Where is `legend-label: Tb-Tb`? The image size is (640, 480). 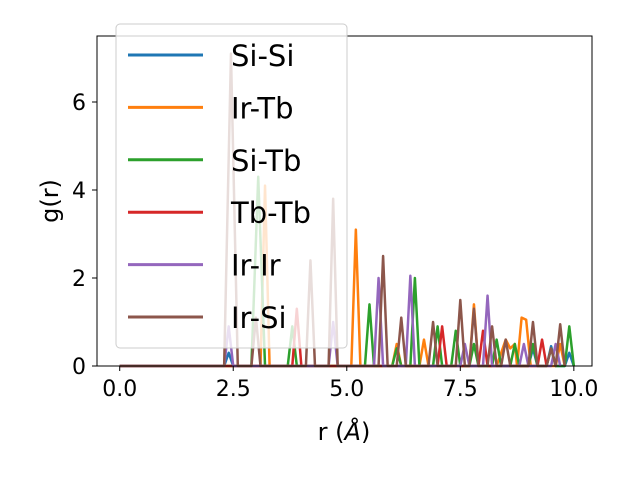 legend-label: Tb-Tb is located at coordinates (270, 213).